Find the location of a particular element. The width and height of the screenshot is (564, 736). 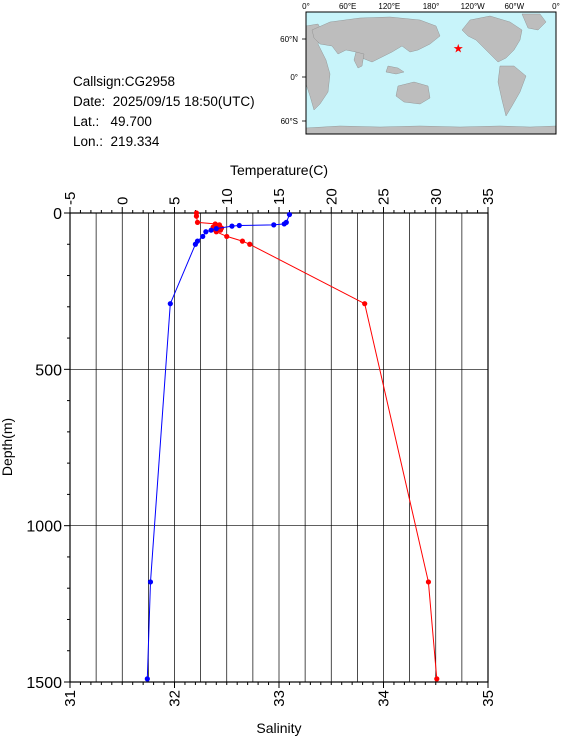

depth-tick-label: 1500 is located at coordinates (44, 683).